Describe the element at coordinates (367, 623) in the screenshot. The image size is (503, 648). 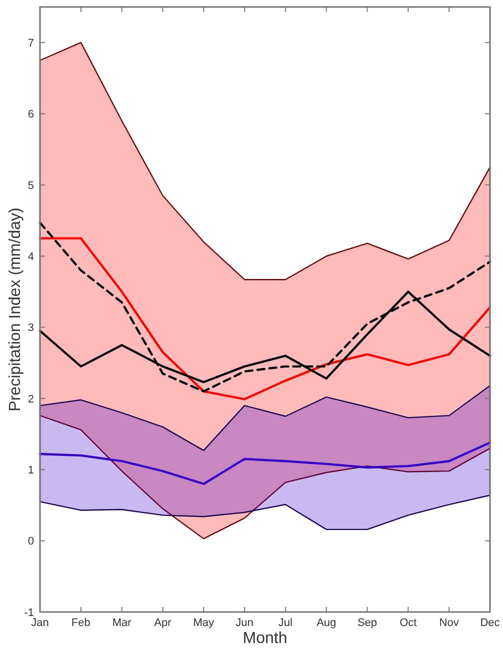
I see `x-tick-label: Sep` at that location.